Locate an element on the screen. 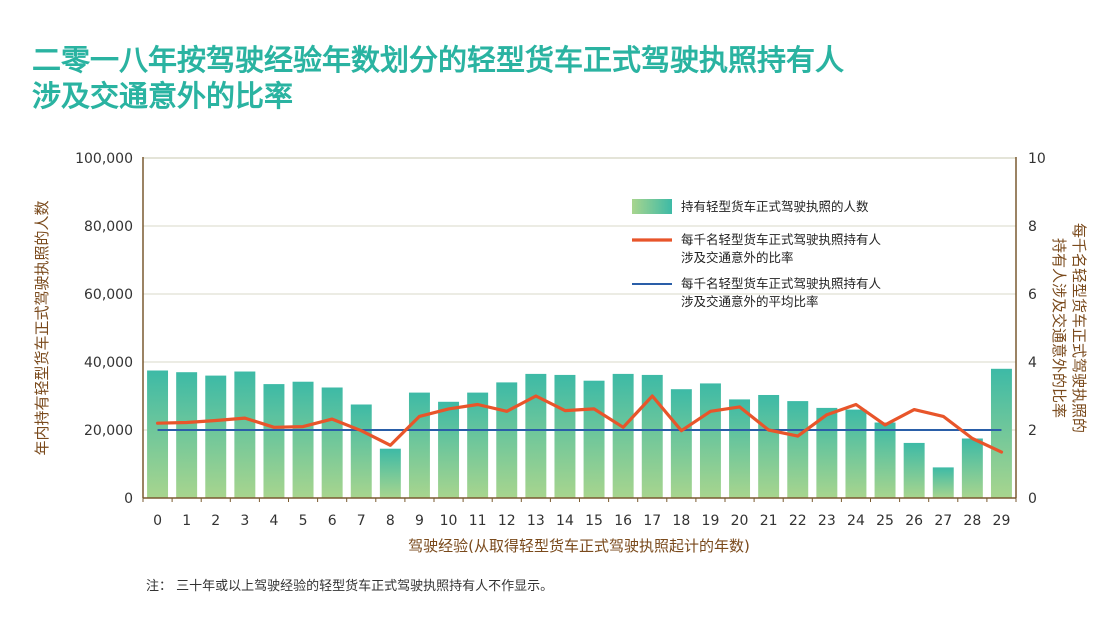 The image size is (1106, 624). x-axis-title: 驾驶经验(从取得轻型货车正式驾驶执照起计的年数) is located at coordinates (579, 546).